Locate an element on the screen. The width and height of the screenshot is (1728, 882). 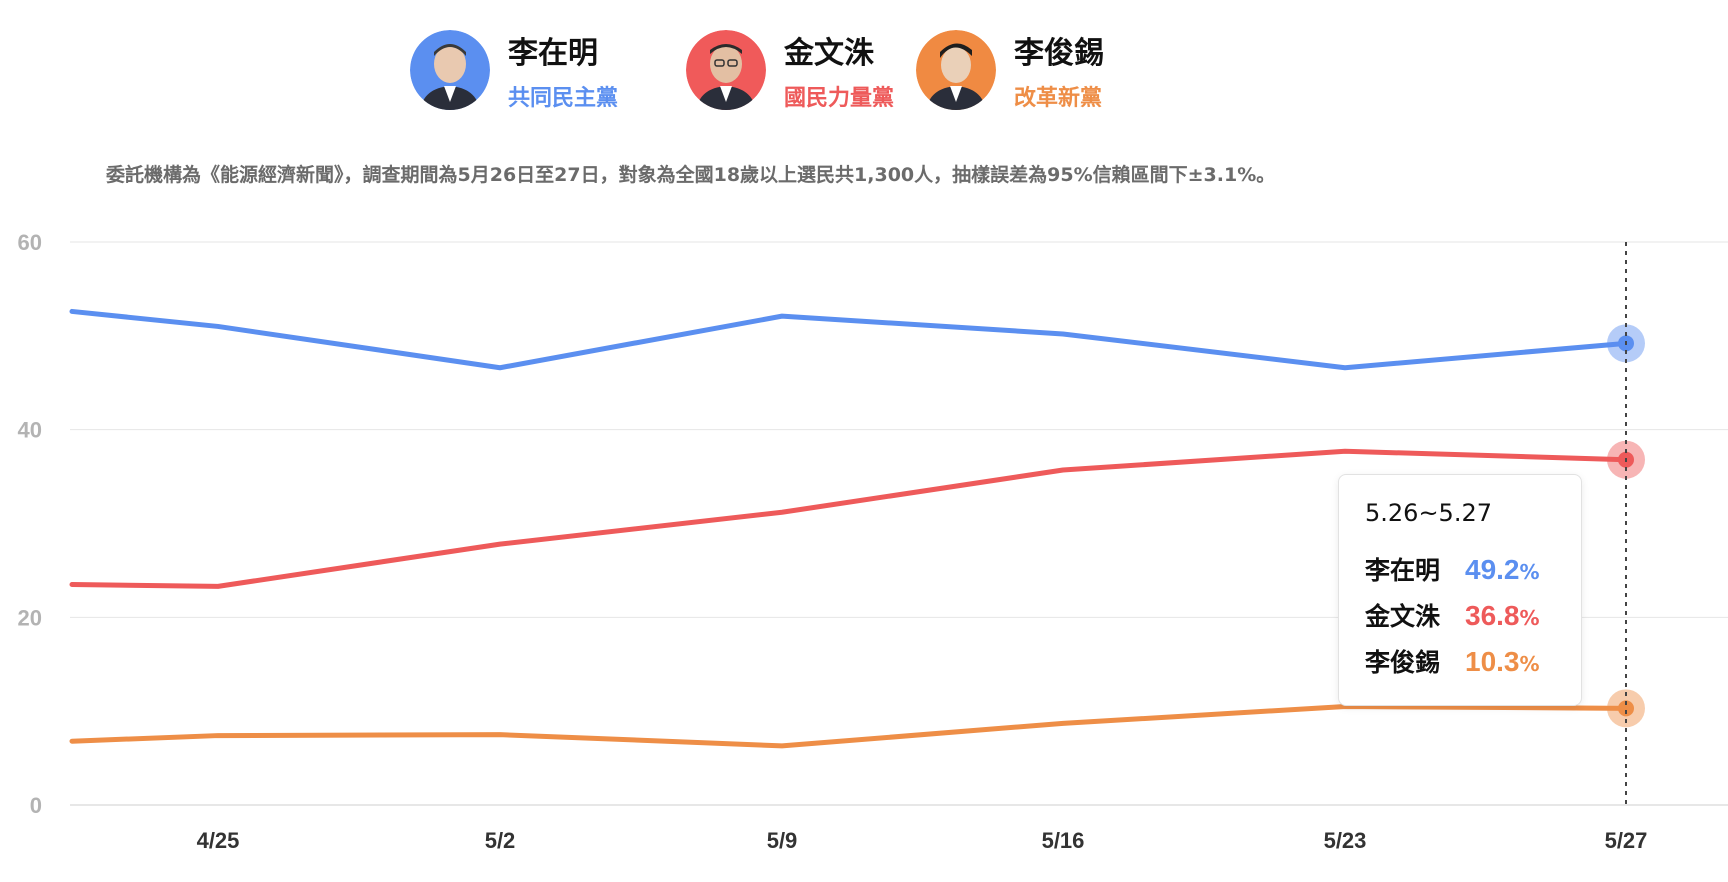
y-tick-label: 0 is located at coordinates (36, 805).